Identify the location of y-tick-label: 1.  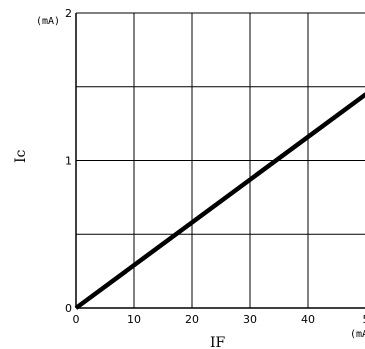
(68, 161).